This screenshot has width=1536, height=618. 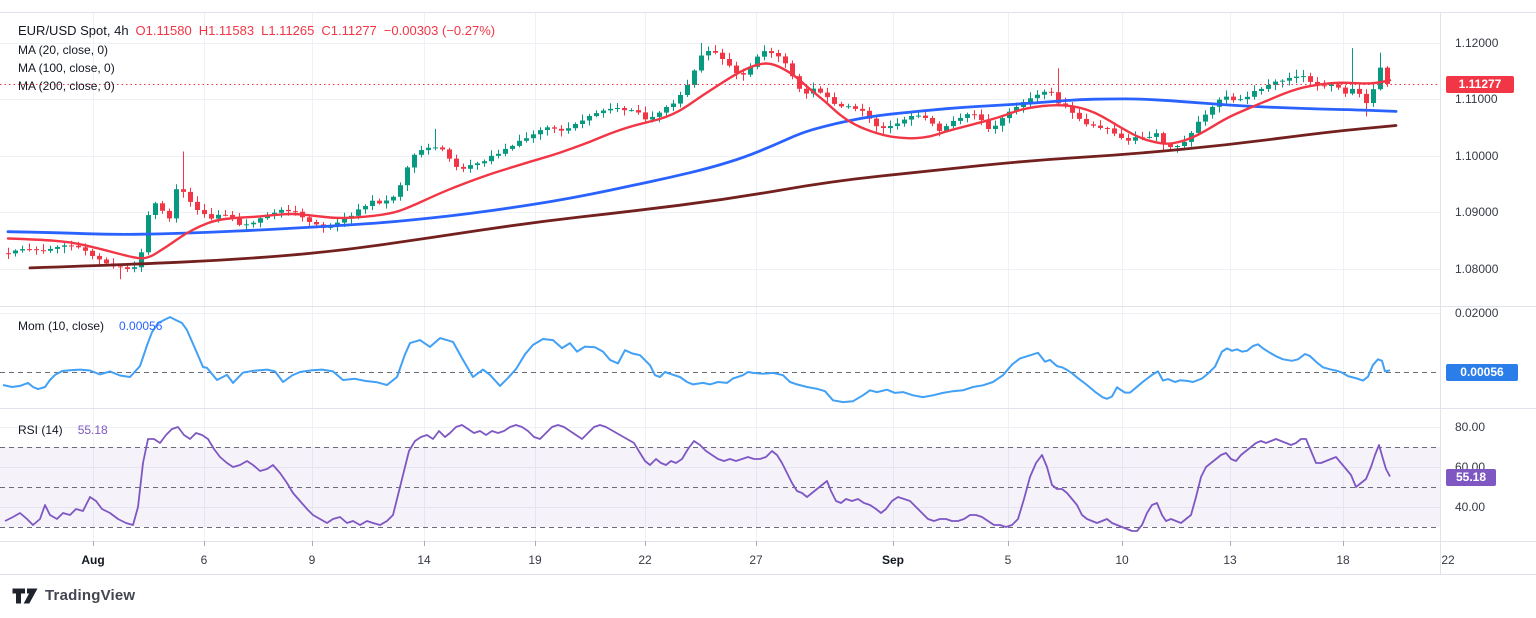 What do you see at coordinates (1470, 507) in the screenshot?
I see `rsi-tick-label: 40.00` at bounding box center [1470, 507].